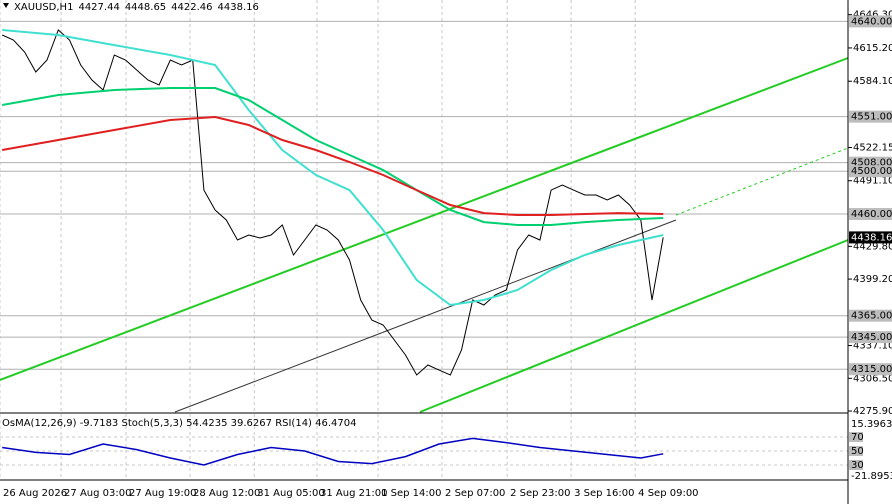  What do you see at coordinates (475, 493) in the screenshot?
I see `x-tick-label: 2 Sep 07:00` at bounding box center [475, 493].